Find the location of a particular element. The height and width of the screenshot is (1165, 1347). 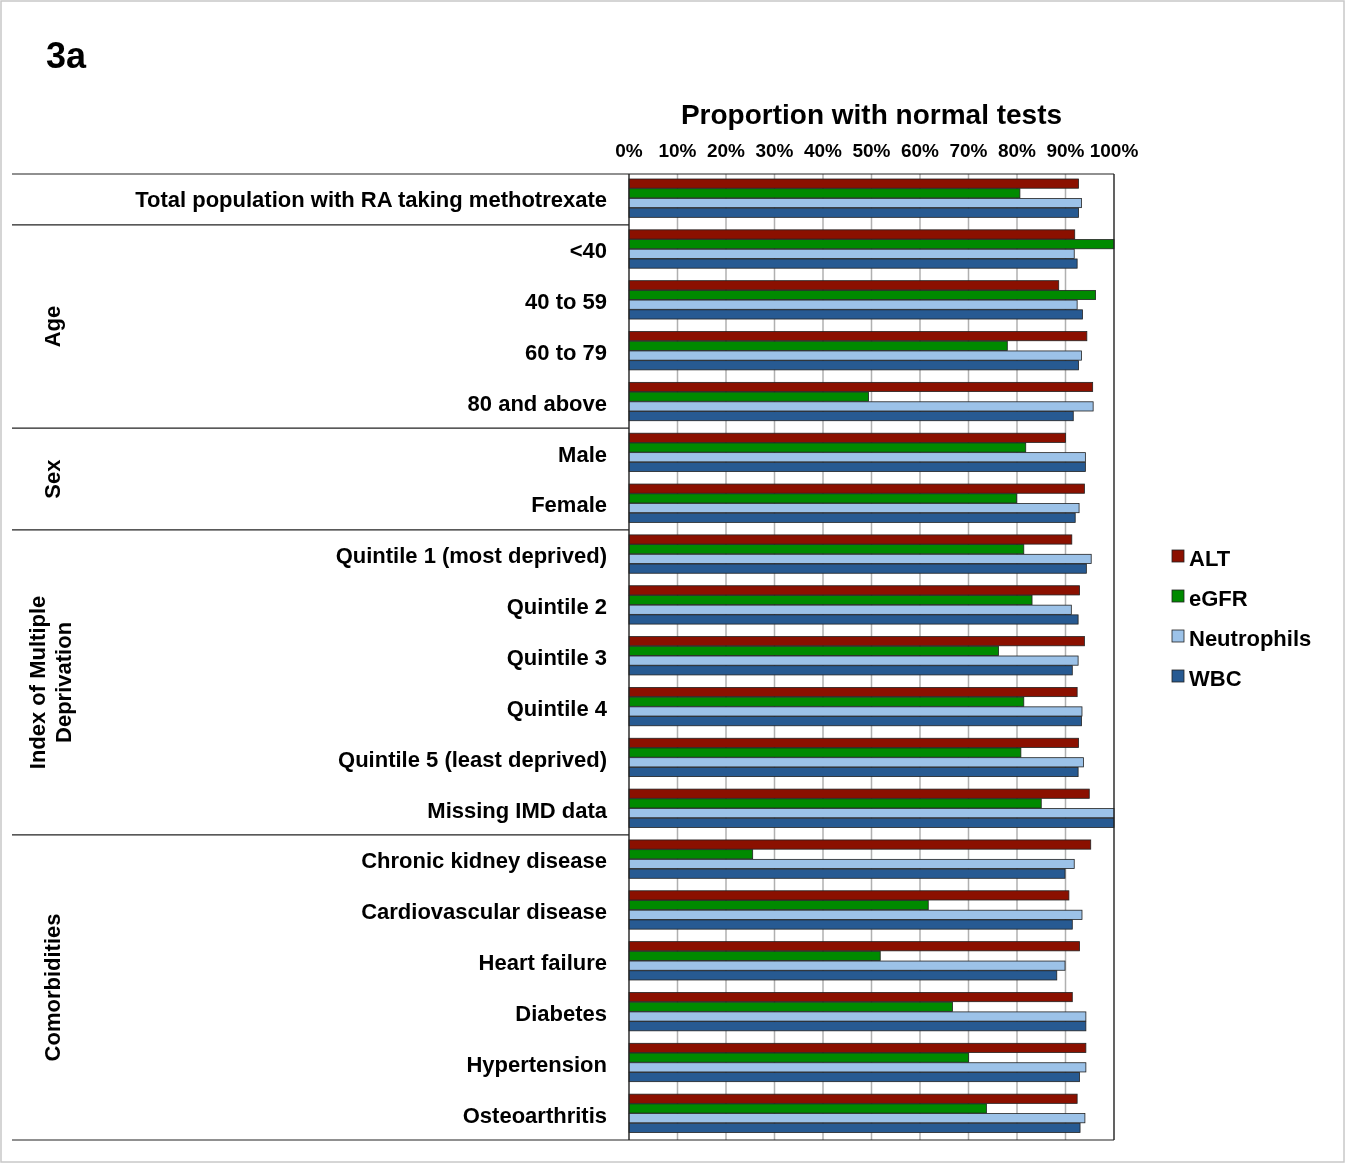

x-tick-label: 0% is located at coordinates (629, 150).